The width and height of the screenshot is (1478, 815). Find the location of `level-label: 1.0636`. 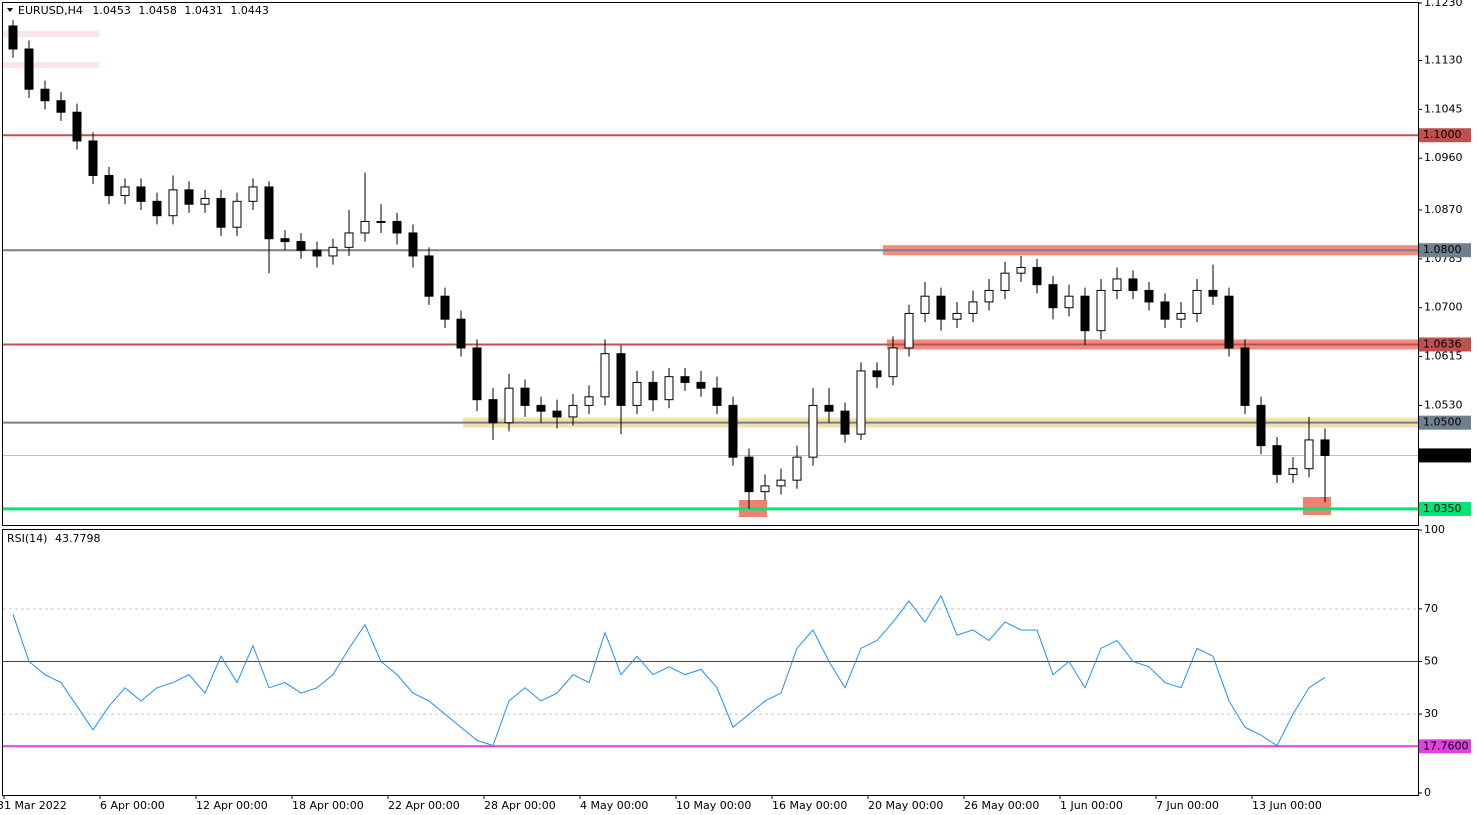

level-label: 1.0636 is located at coordinates (1442, 343).